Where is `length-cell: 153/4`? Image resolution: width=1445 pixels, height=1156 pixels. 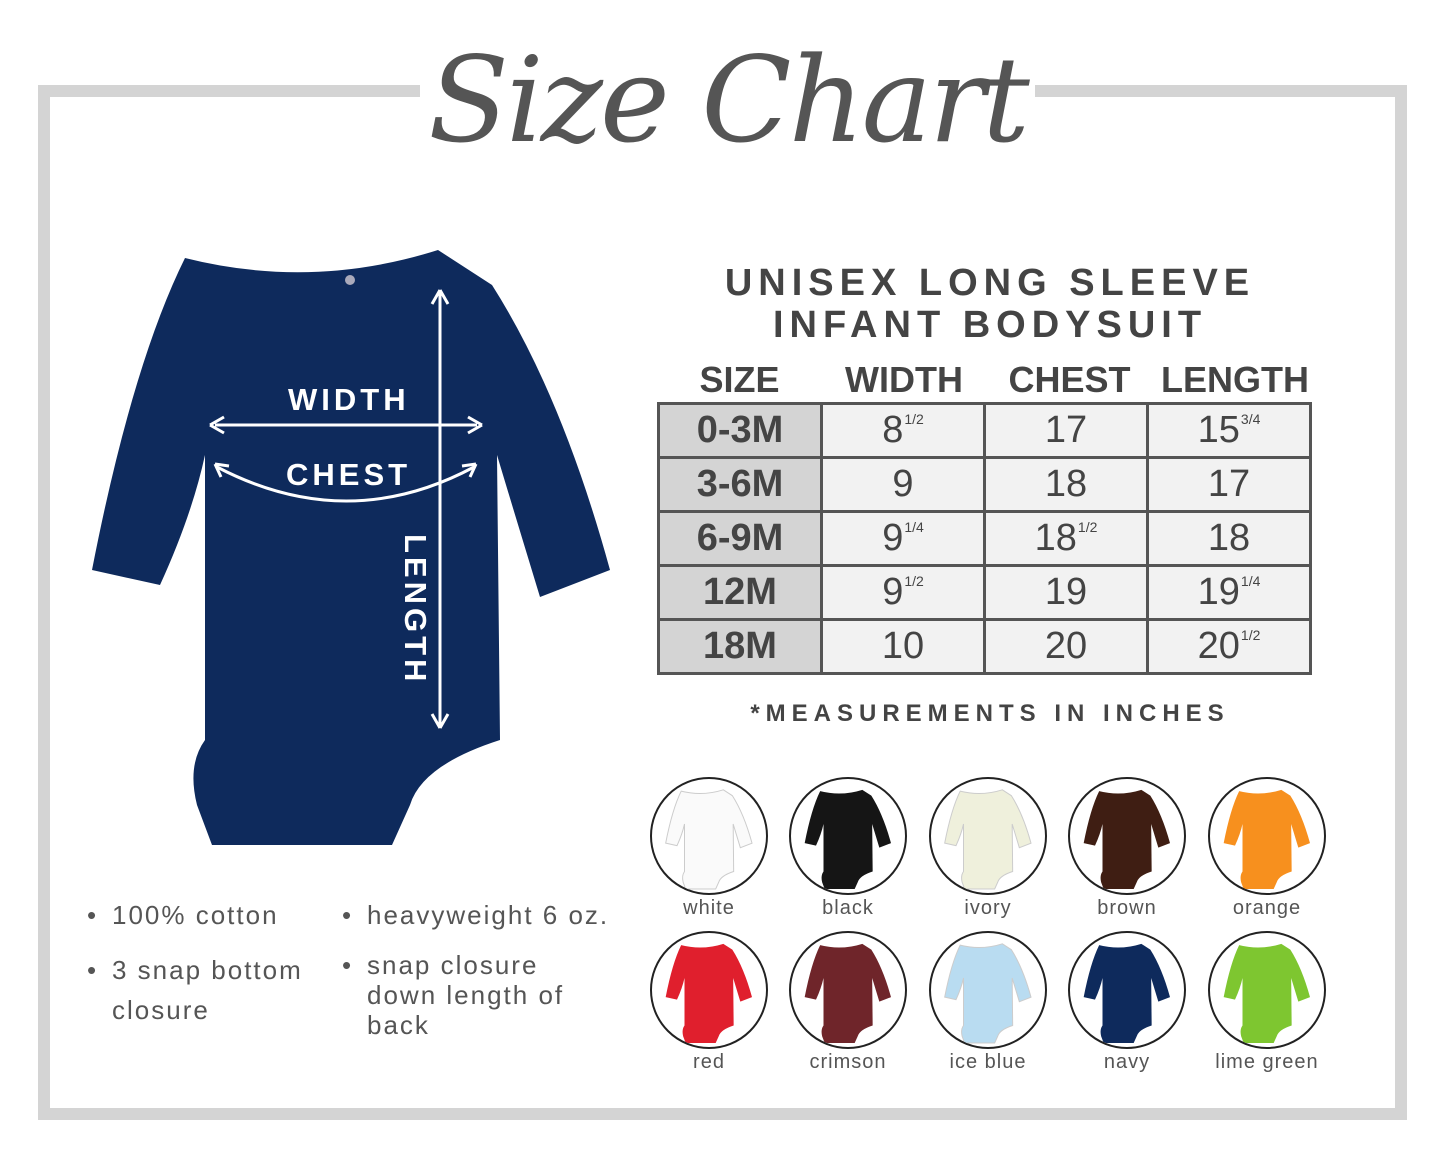 length-cell: 153/4 is located at coordinates (1229, 430).